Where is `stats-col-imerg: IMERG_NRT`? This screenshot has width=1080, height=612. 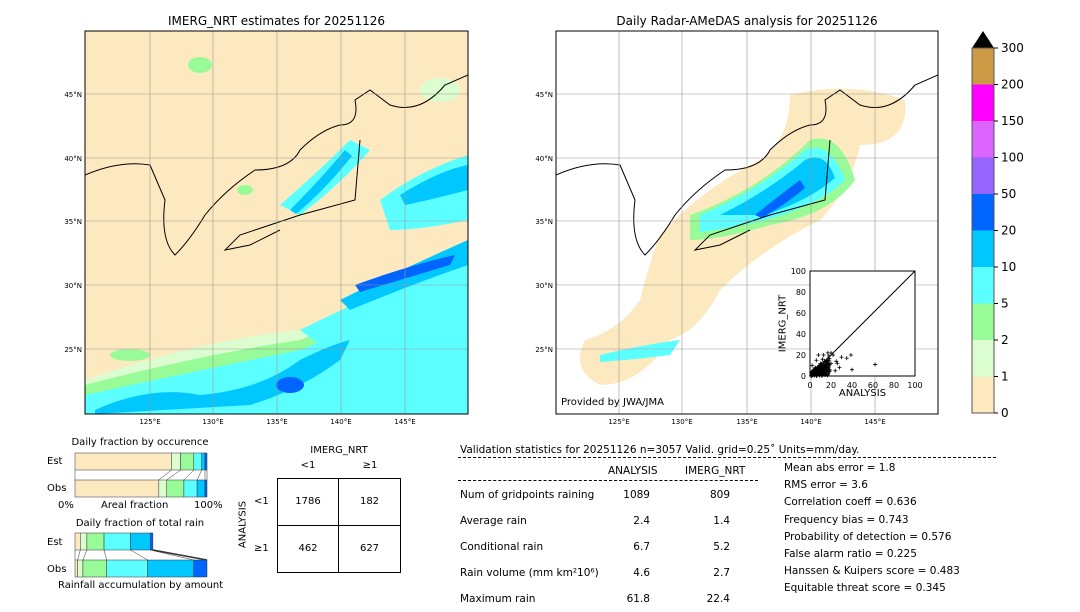
stats-col-imerg: IMERG_NRT is located at coordinates (715, 471).